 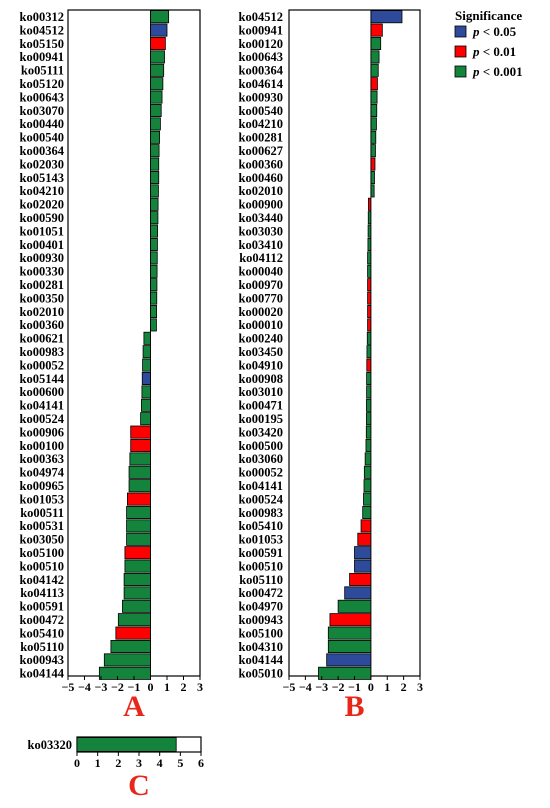 I want to click on bar-ko00440, so click(x=155, y=124).